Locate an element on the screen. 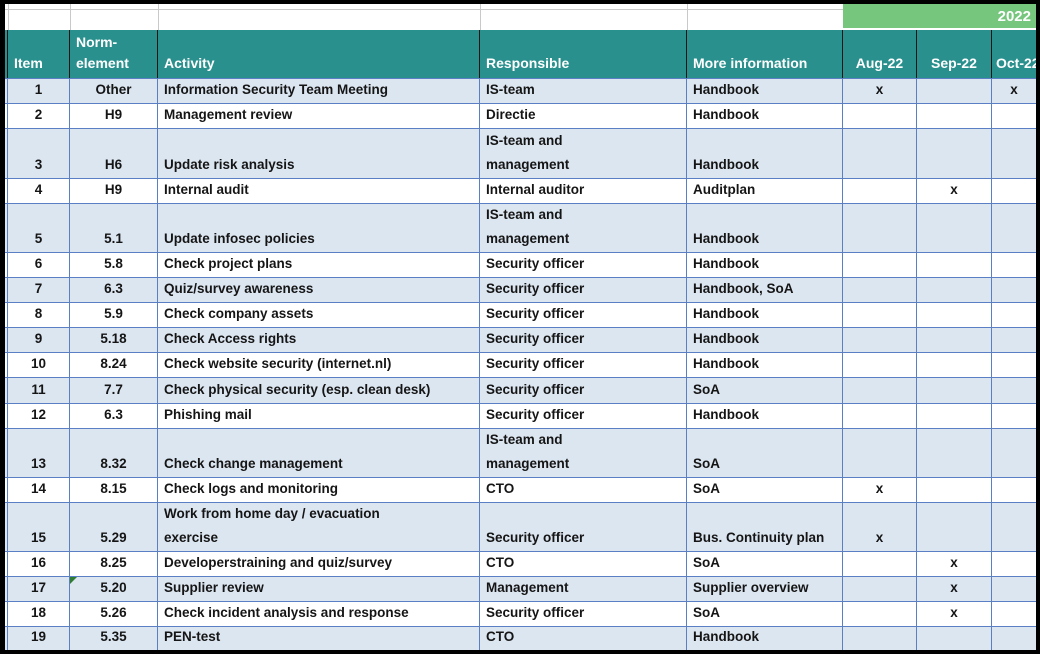  cell-responsible: Internal auditor is located at coordinates (583, 191).